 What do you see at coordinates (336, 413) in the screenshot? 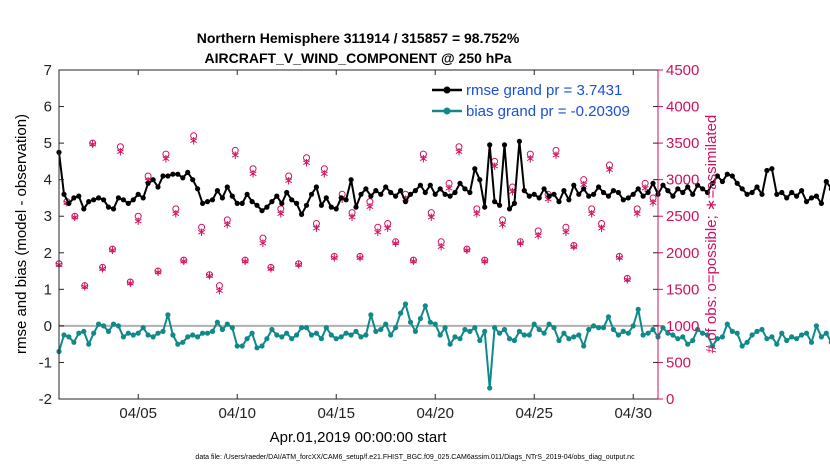
I see `x-tick-label: 04/15` at bounding box center [336, 413].